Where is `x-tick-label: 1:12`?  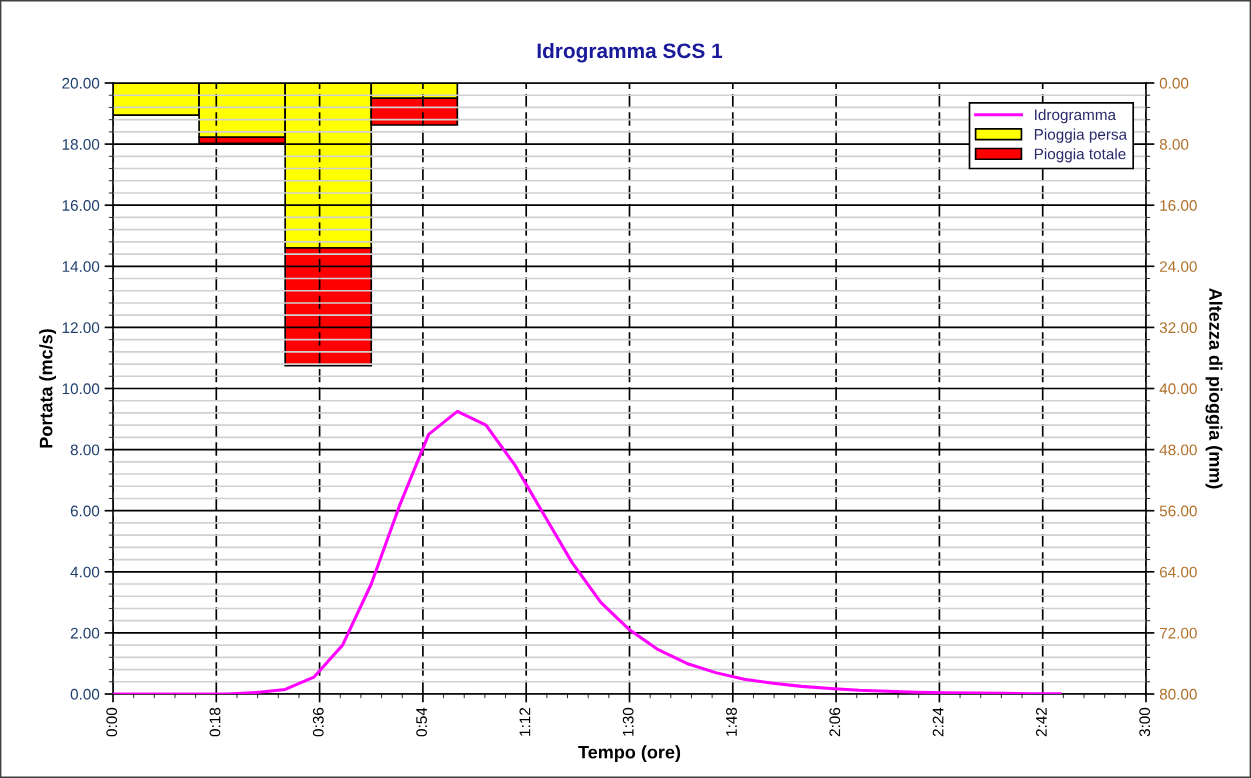 x-tick-label: 1:12 is located at coordinates (525, 721).